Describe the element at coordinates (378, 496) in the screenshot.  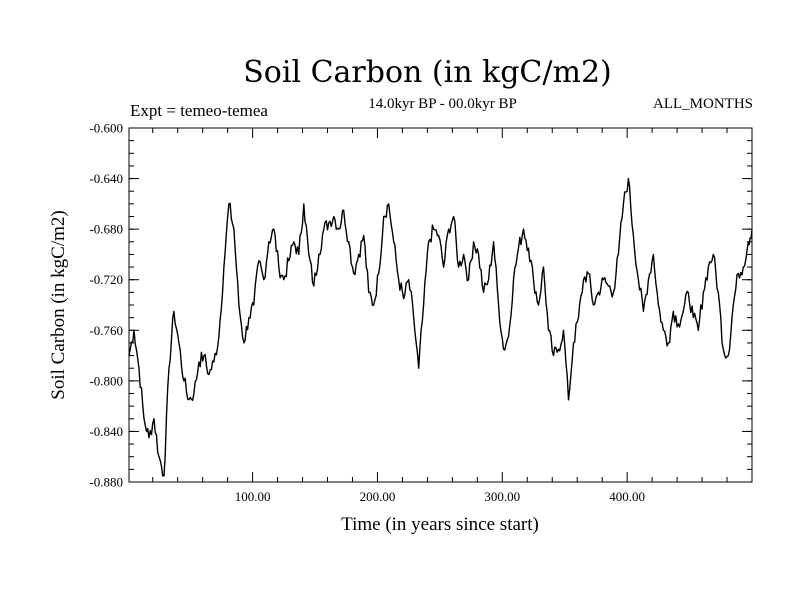
I see `x-tick-label: 200.00` at that location.